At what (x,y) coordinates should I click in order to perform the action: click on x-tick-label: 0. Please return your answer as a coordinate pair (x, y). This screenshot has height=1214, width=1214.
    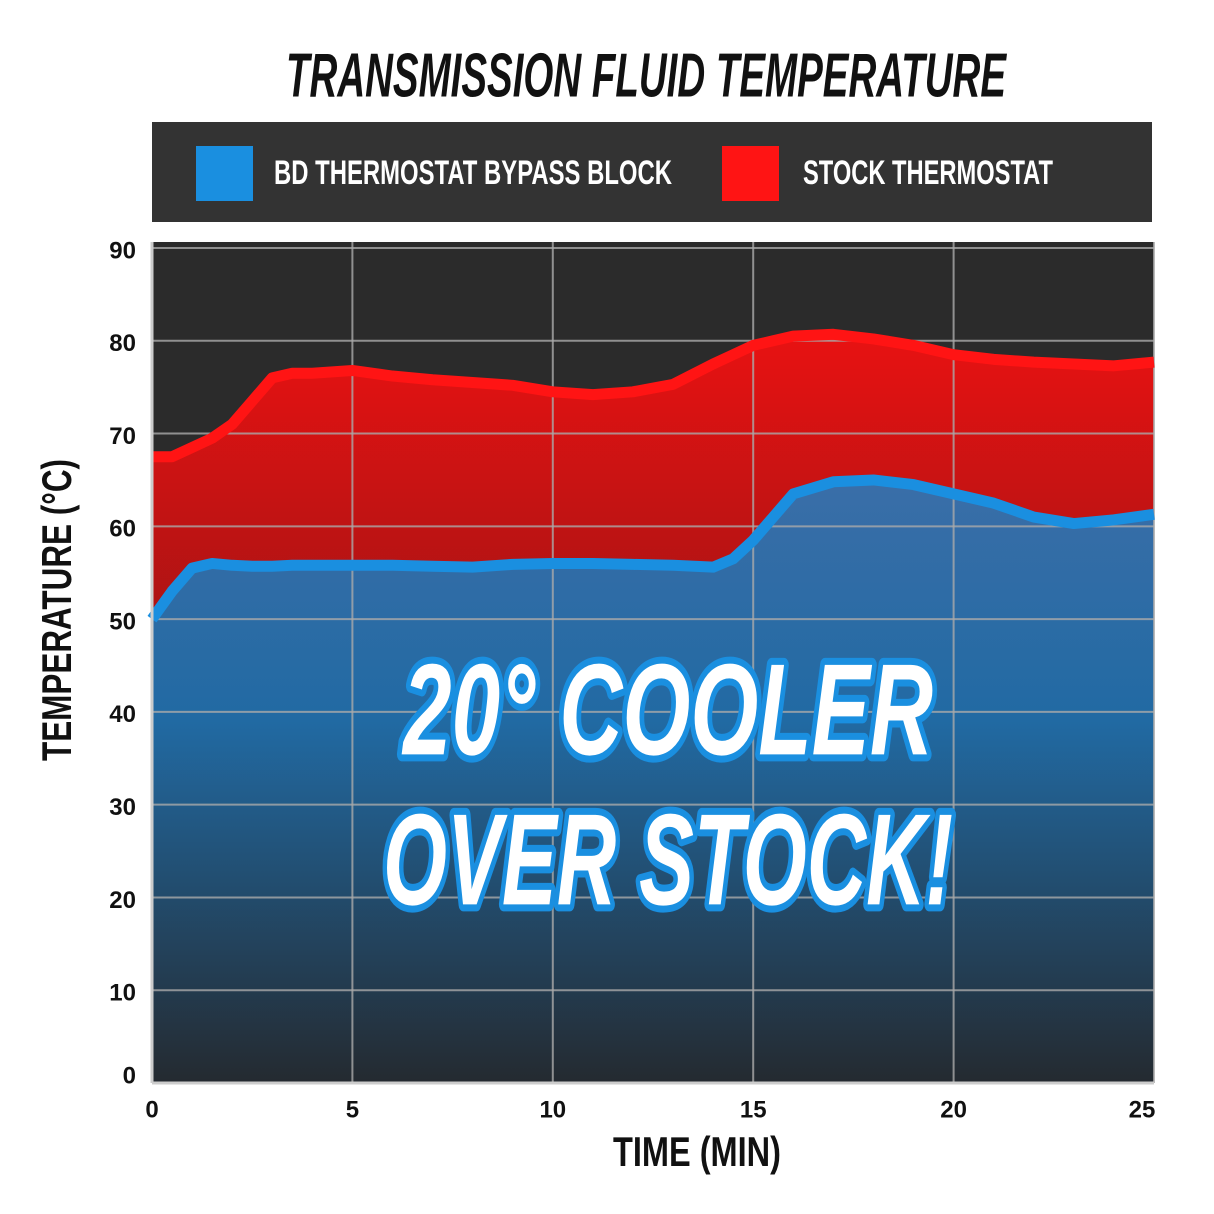
    Looking at the image, I should click on (151, 1109).